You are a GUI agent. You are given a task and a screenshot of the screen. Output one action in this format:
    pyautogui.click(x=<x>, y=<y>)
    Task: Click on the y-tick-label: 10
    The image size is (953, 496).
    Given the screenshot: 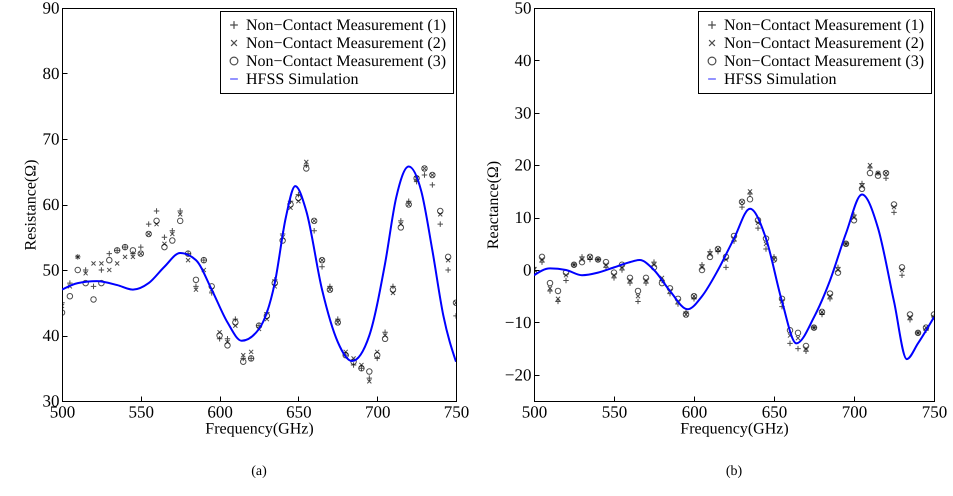 What is the action you would take?
    pyautogui.click(x=523, y=218)
    